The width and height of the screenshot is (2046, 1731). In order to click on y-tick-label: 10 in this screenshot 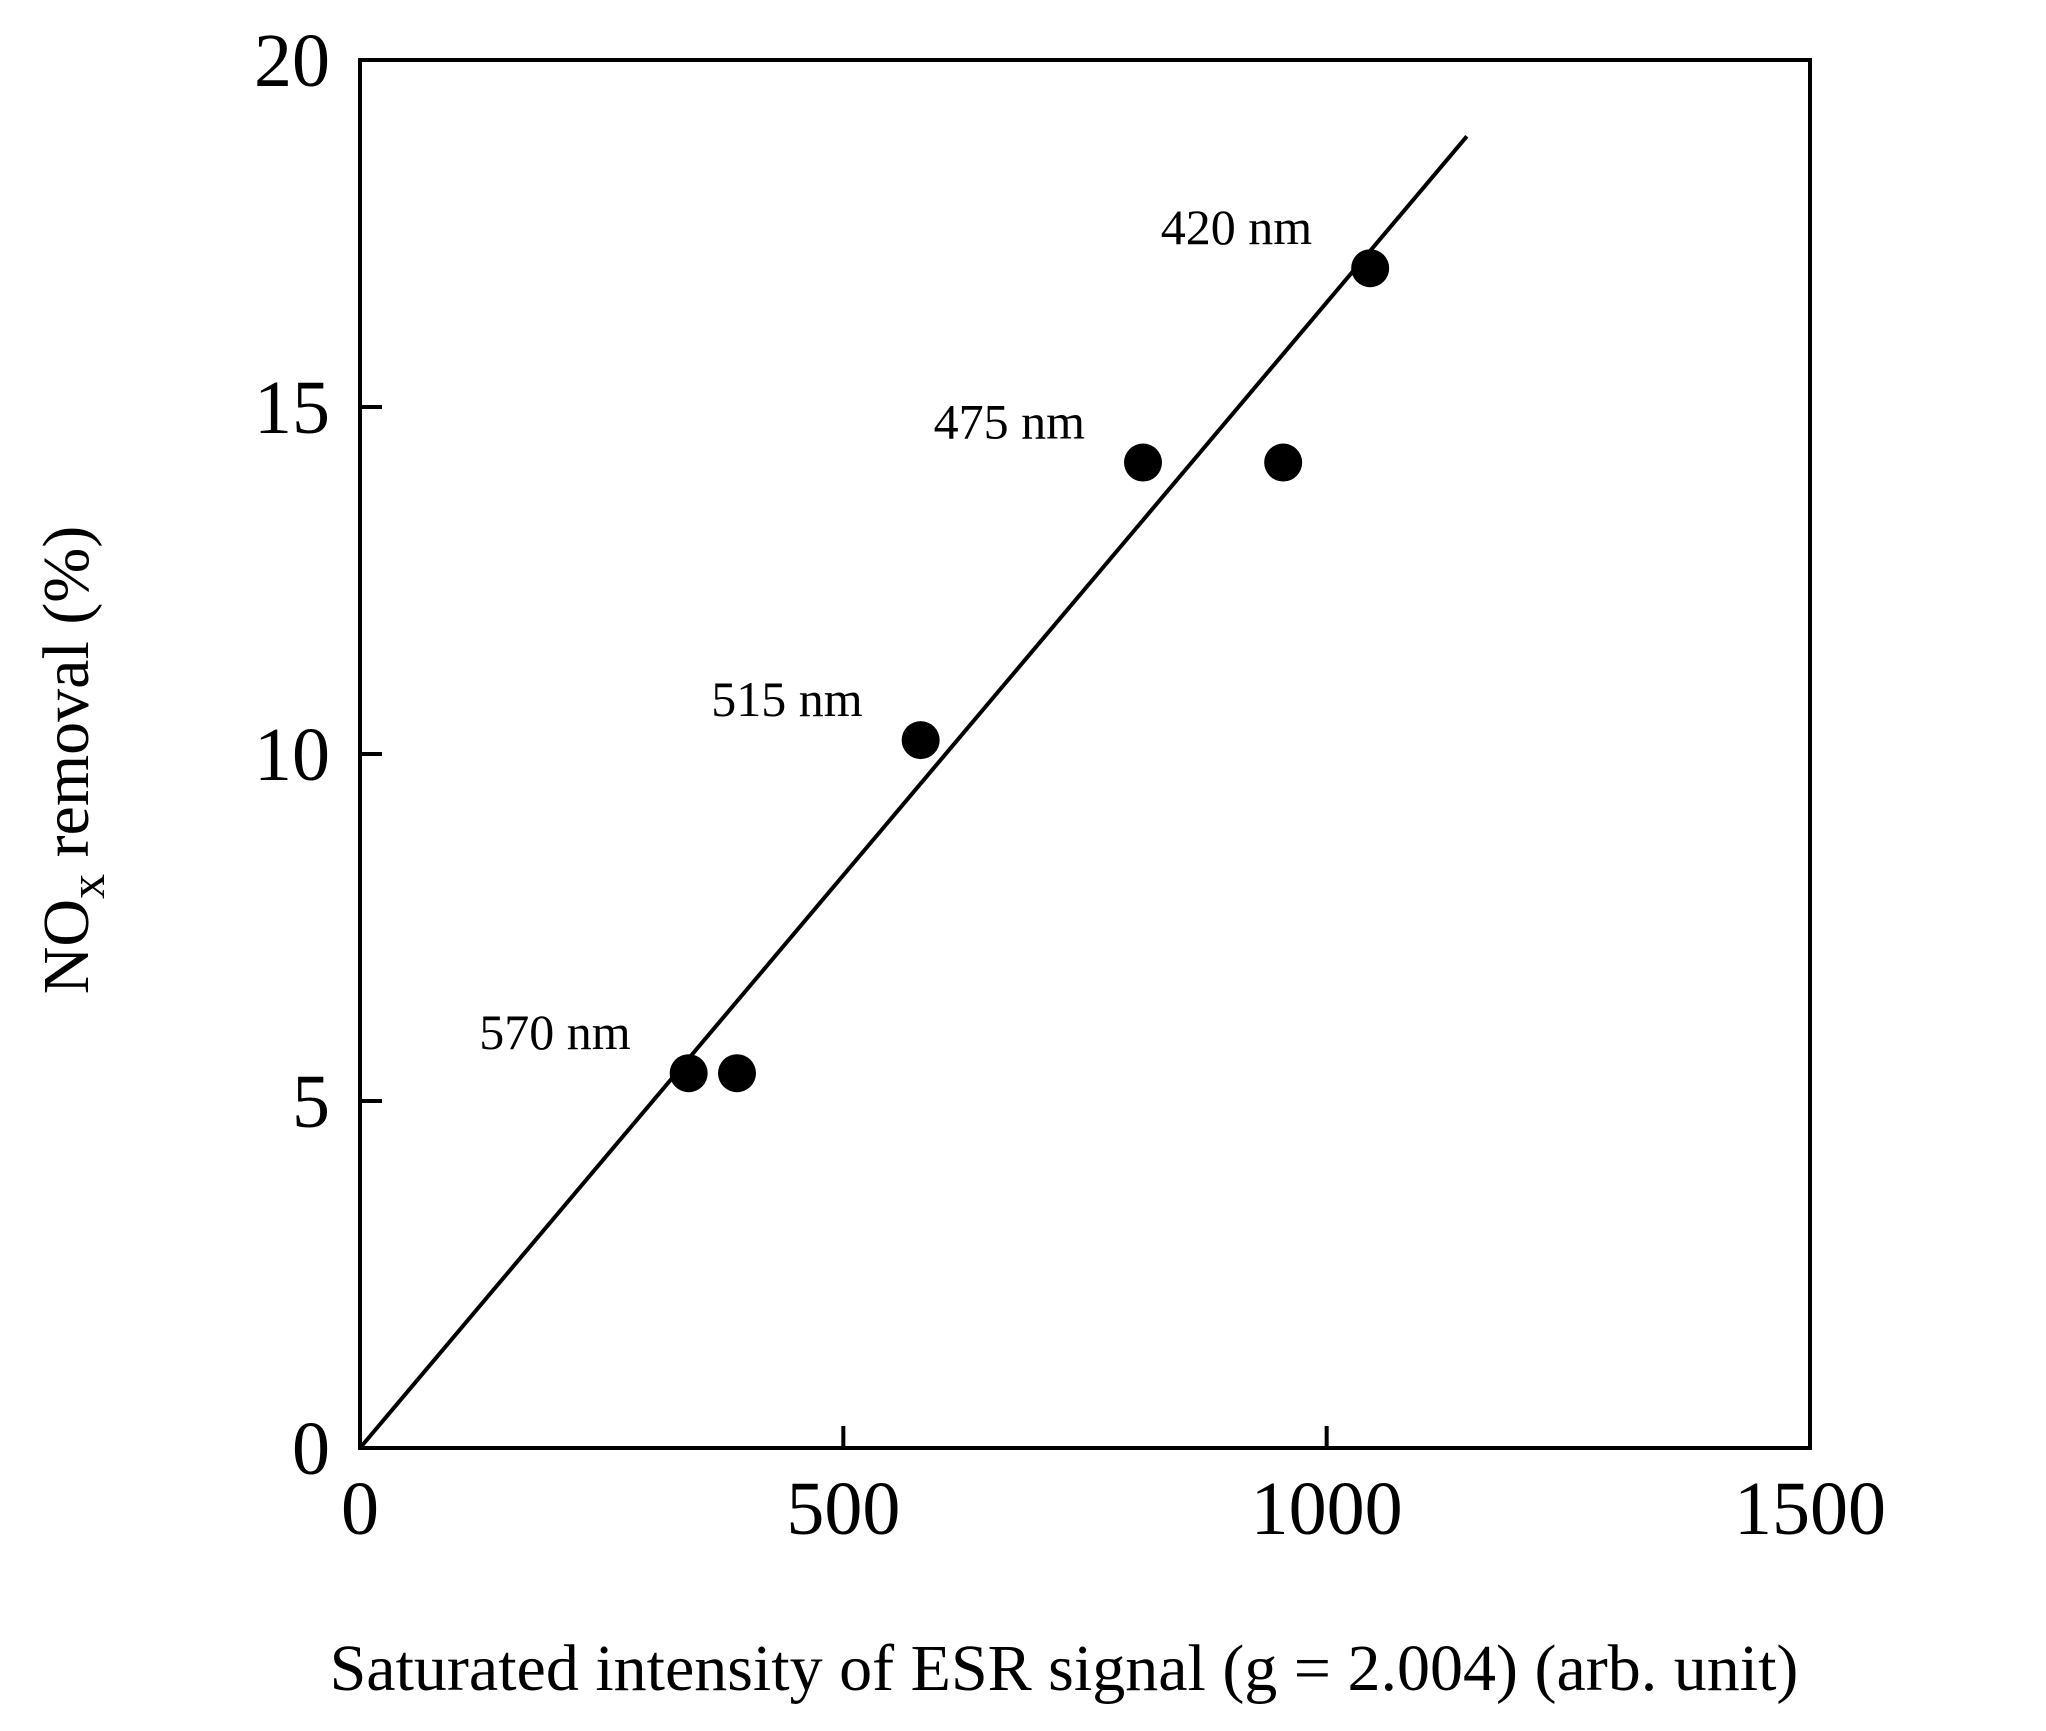, I will do `click(292, 755)`.